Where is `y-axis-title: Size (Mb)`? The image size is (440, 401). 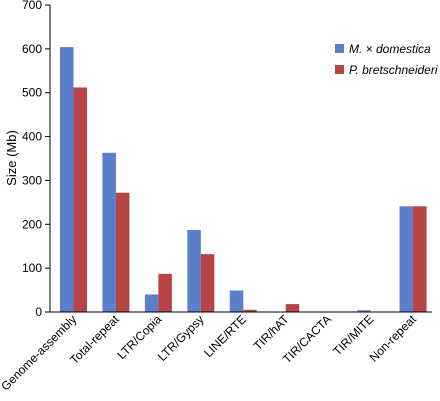 y-axis-title: Size (Mb) is located at coordinates (11, 158).